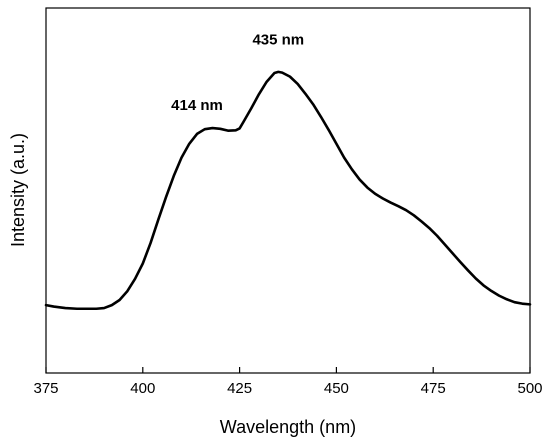 The image size is (550, 443). What do you see at coordinates (287, 388) in the screenshot?
I see `x-axis-tick-labels: 375 400 425 450 475 500` at bounding box center [287, 388].